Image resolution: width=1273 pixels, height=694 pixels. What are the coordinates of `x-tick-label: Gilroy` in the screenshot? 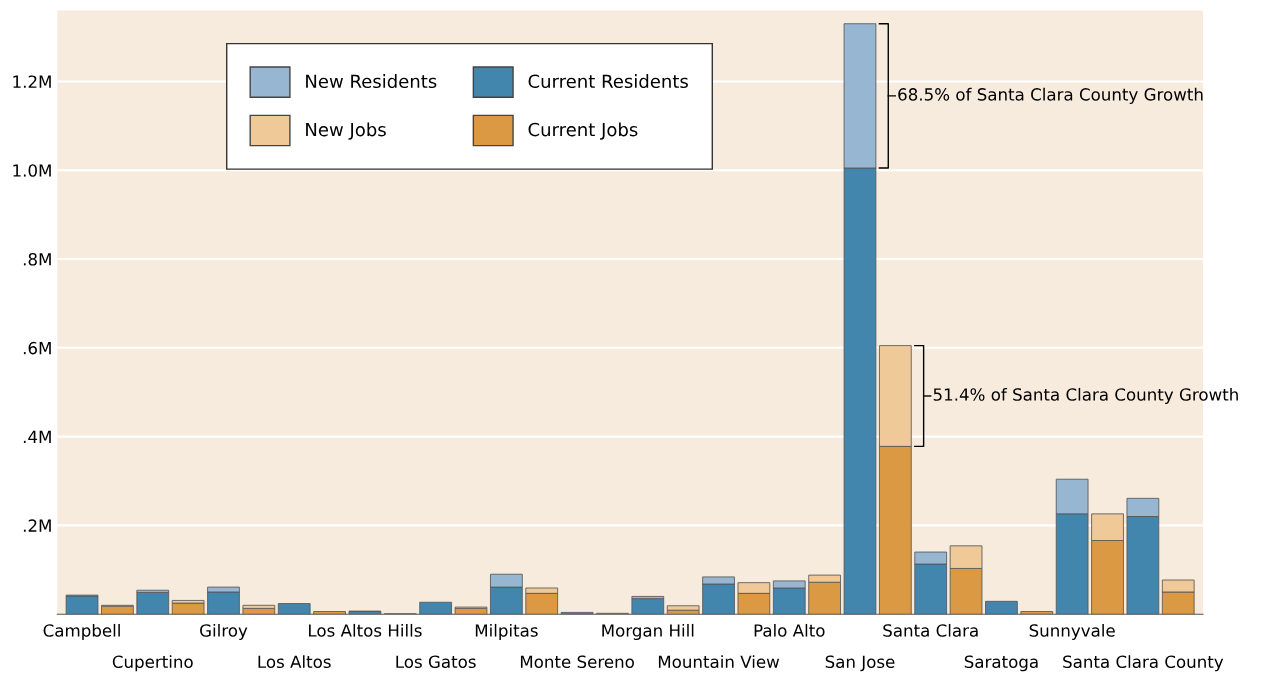 It's located at (224, 632).